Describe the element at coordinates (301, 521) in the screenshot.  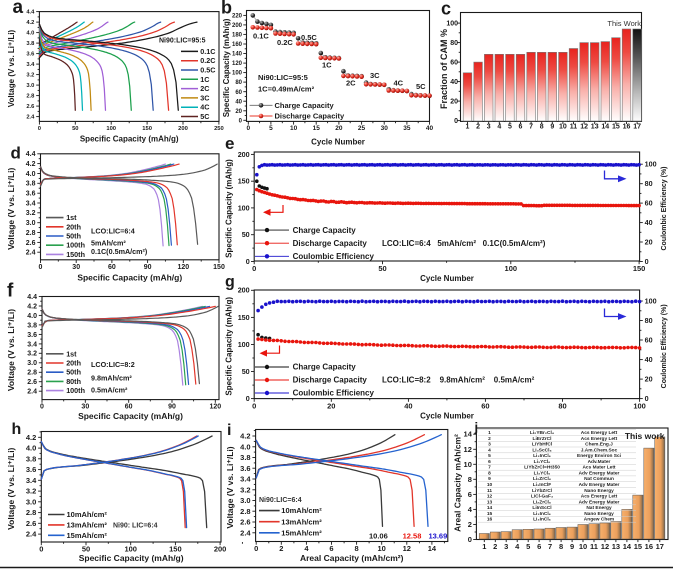
I see `svg-text: 13mAh/cm²` at that location.